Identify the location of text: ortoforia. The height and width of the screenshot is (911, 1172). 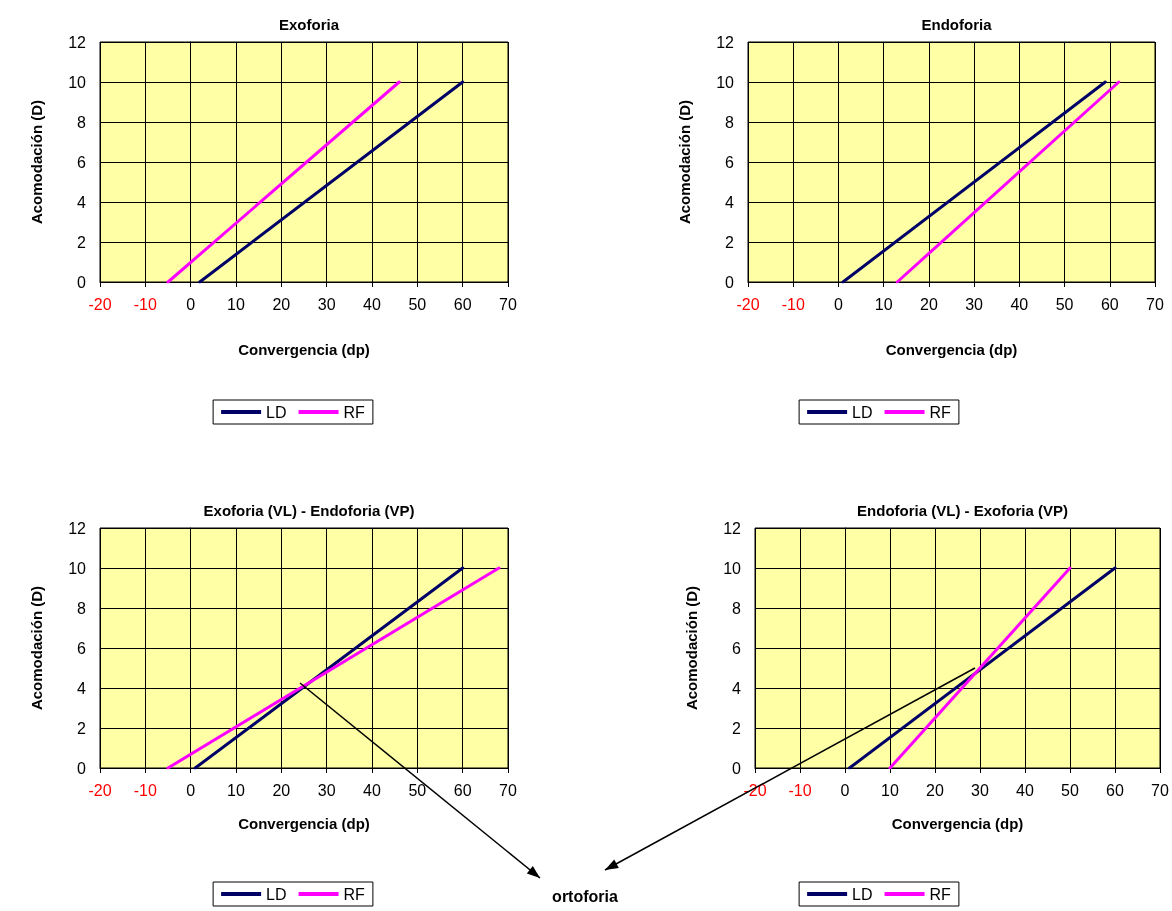
(585, 897).